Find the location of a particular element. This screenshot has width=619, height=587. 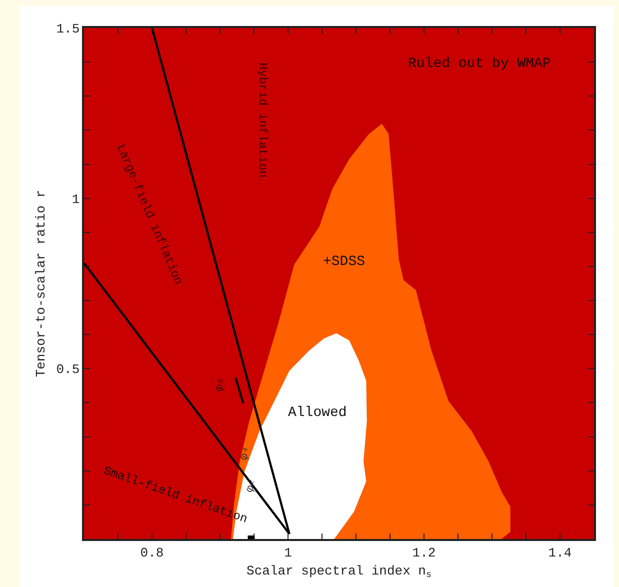

x-tick-label: 1.2 is located at coordinates (424, 552).